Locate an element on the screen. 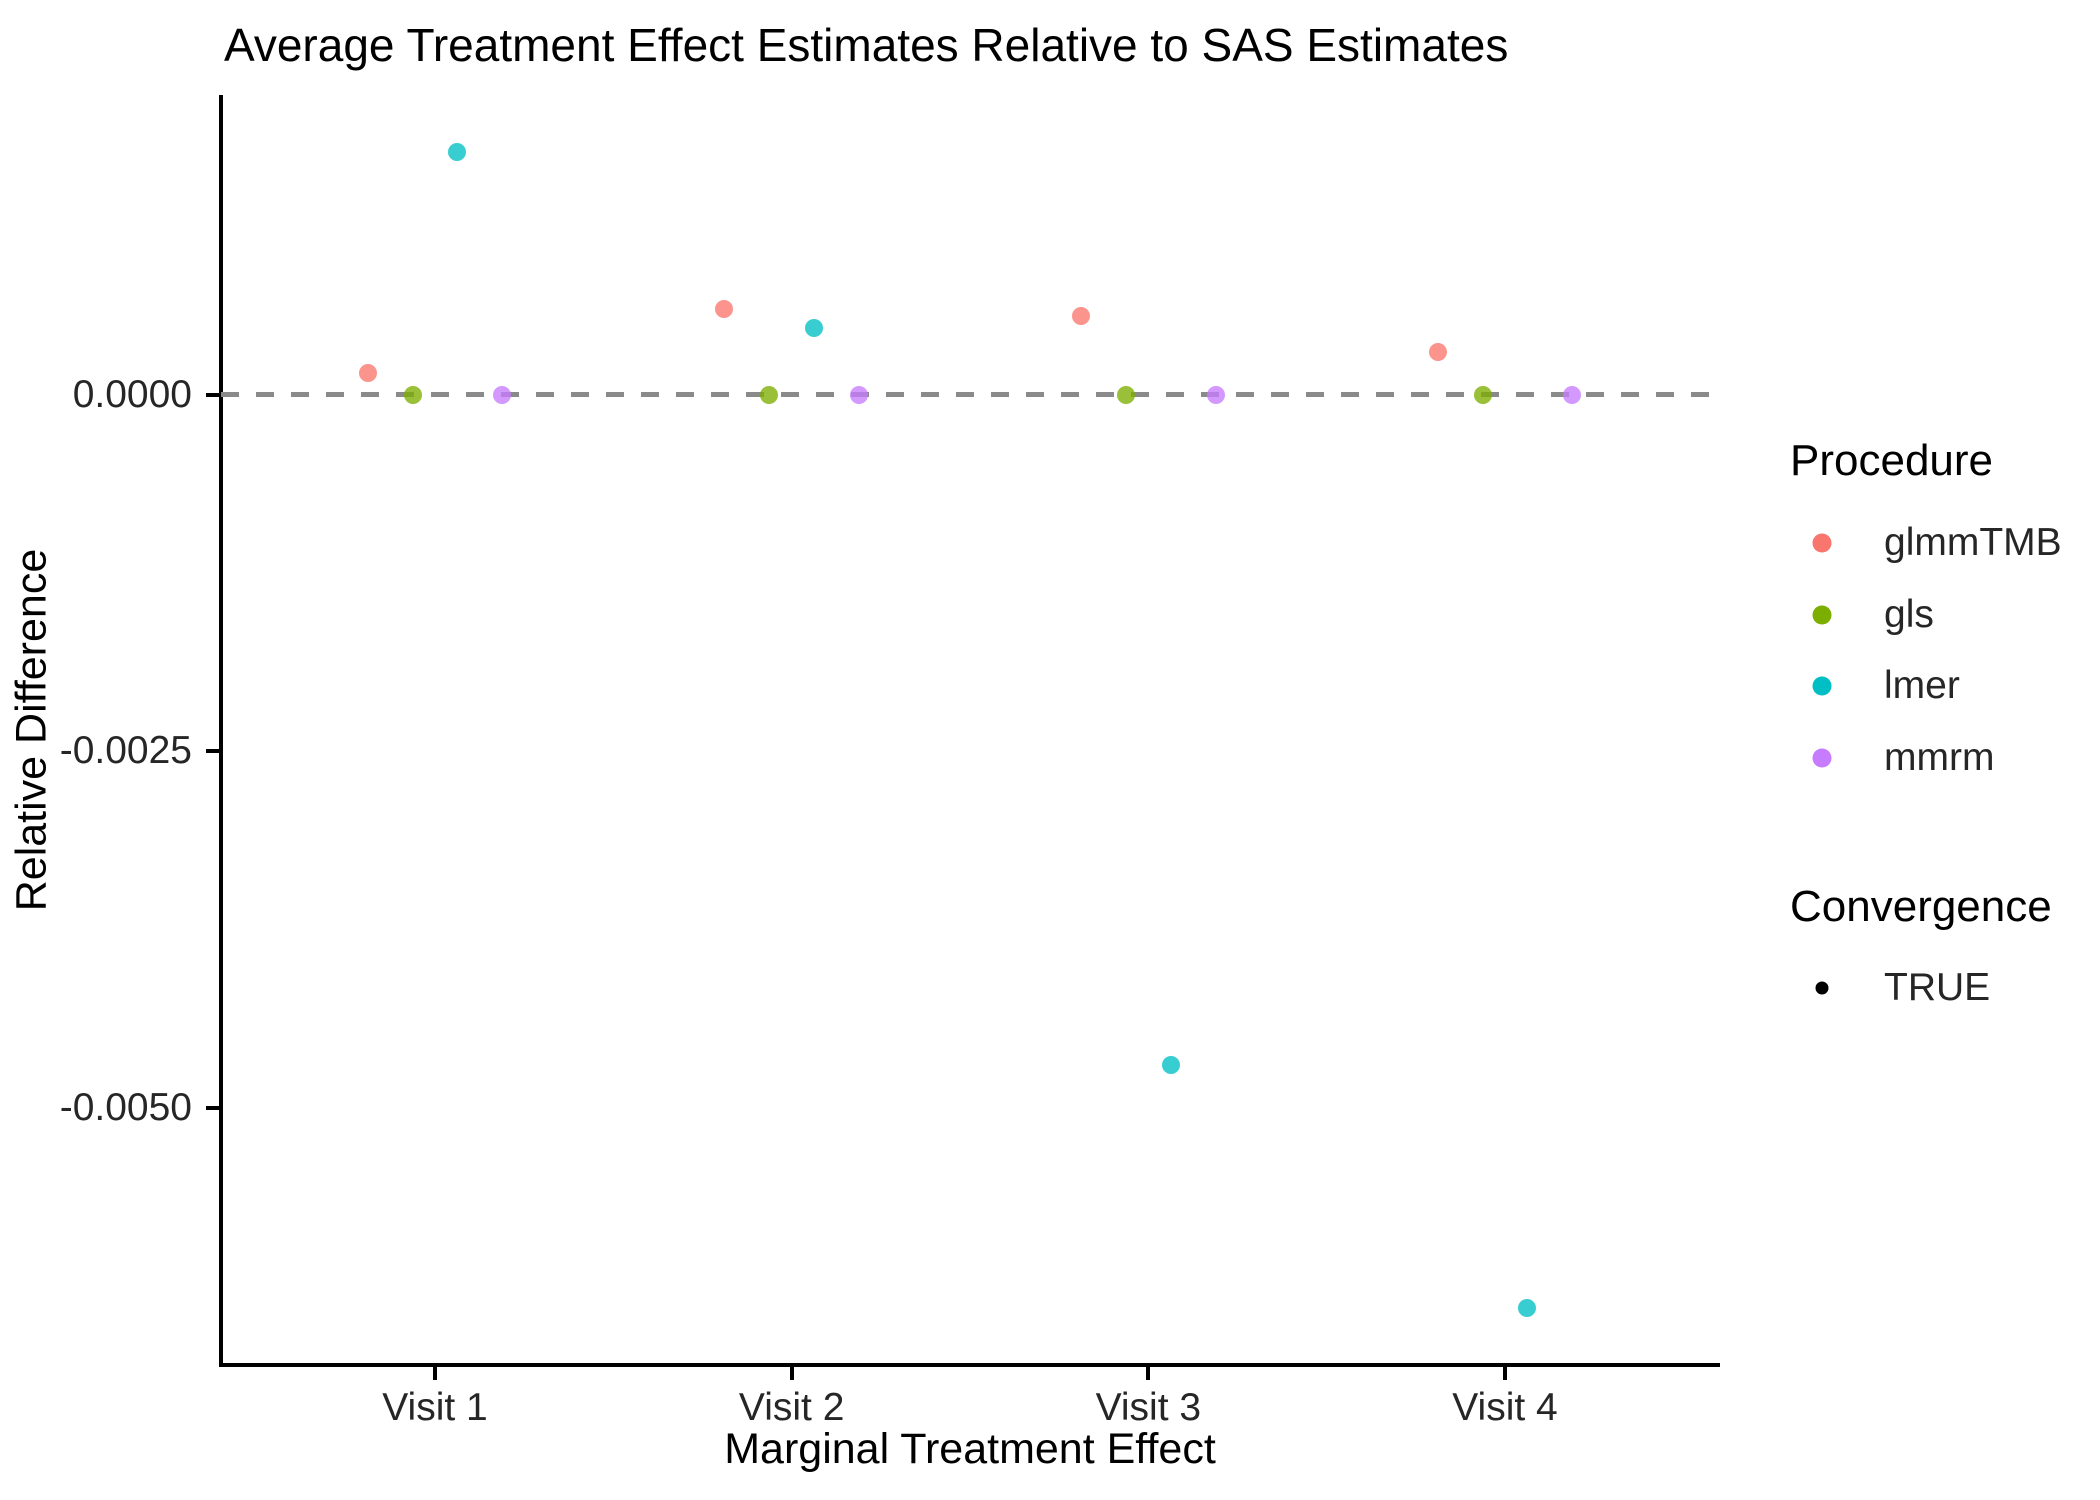 The height and width of the screenshot is (1500, 2100). y-axis-line is located at coordinates (221, 731).